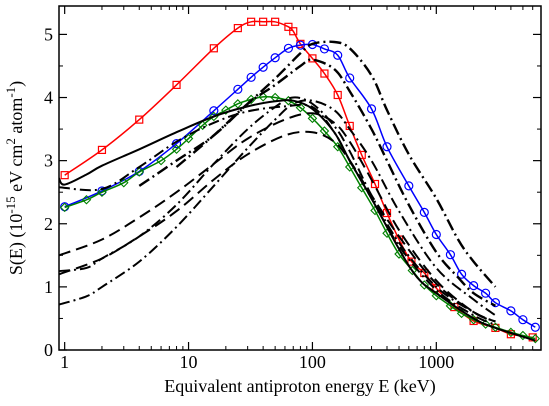 The height and width of the screenshot is (406, 549). I want to click on y-tick-label: 0, so click(48, 350).